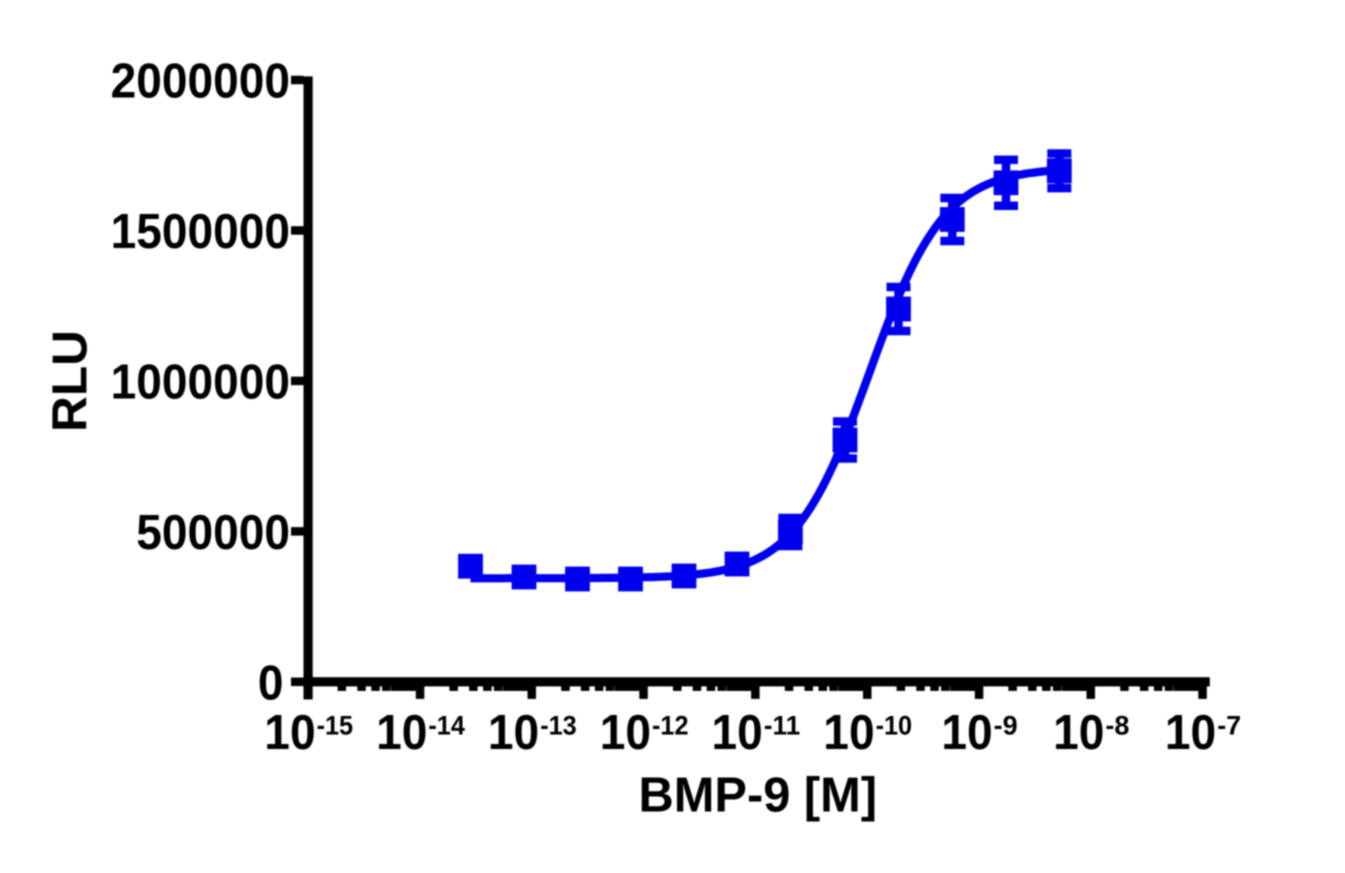 This screenshot has width=1345, height=873. I want to click on svg-text: 2000000, so click(200, 81).